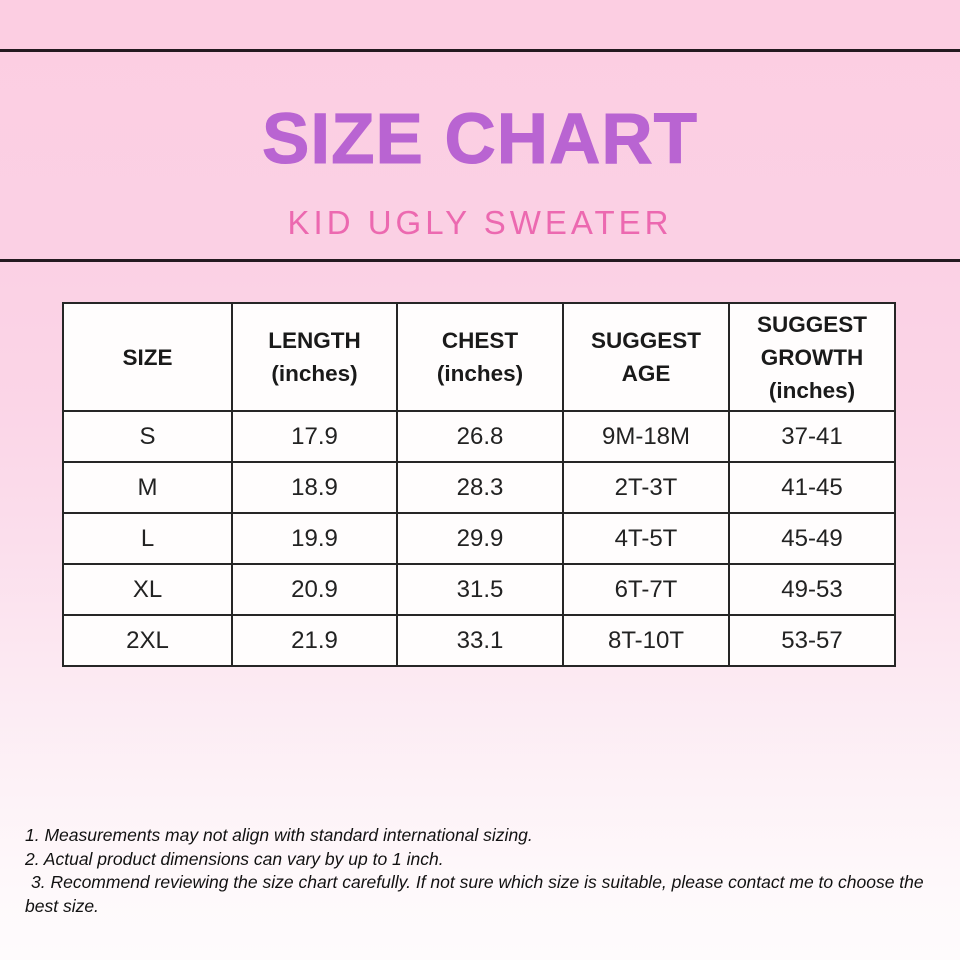  I want to click on table-row-l: L 19.9 29.9 4T-5T 45-49, so click(479, 538).